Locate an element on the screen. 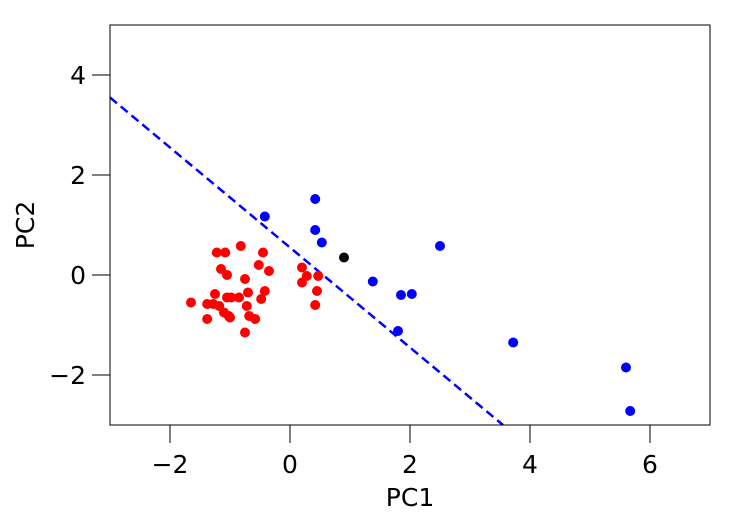 This screenshot has height=522, width=735. x-axis-label: PC1 is located at coordinates (410, 497).